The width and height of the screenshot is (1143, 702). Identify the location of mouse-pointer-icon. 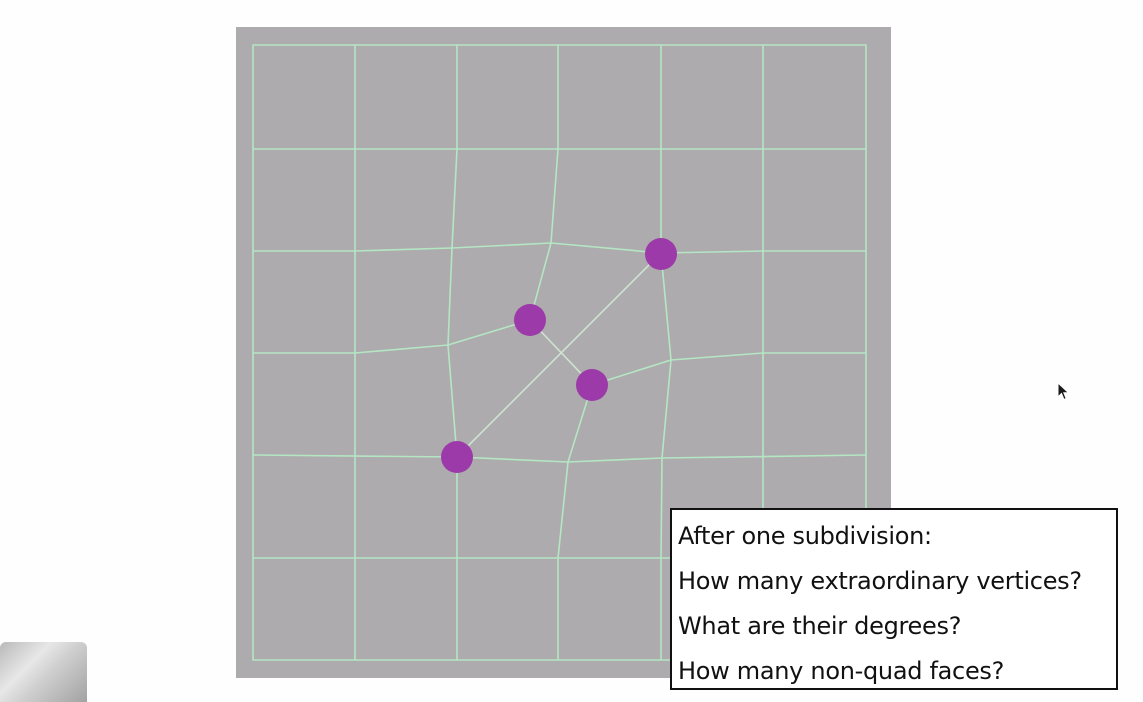
(1063, 391).